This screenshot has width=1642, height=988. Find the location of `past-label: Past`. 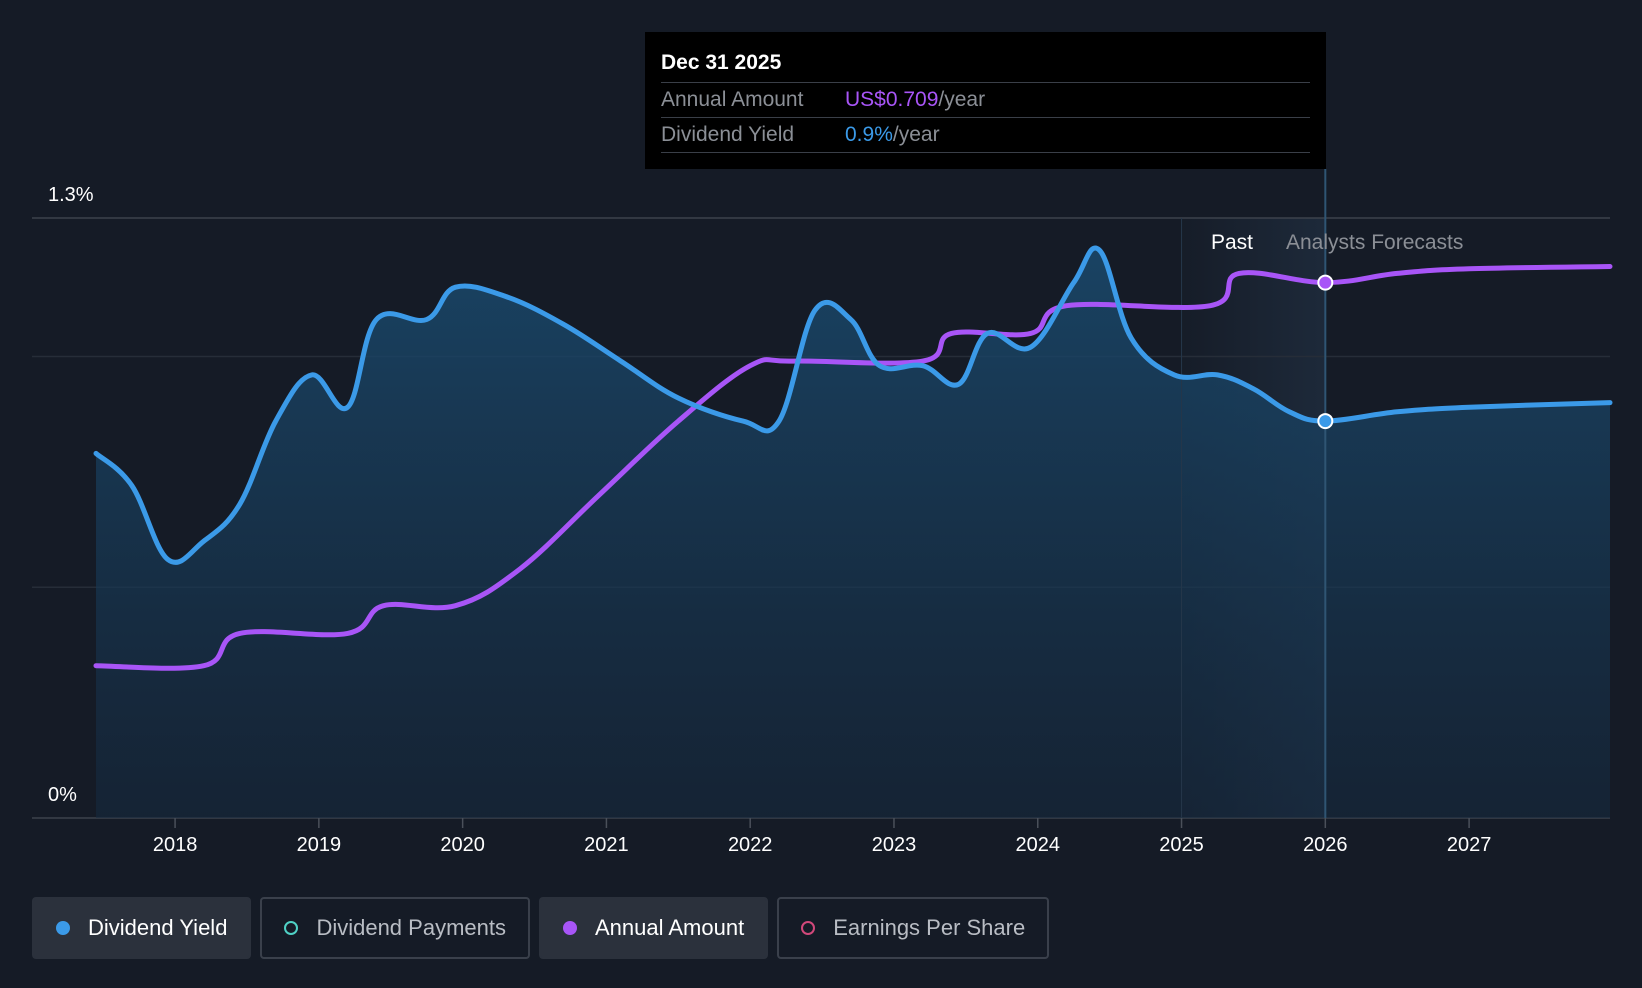

past-label: Past is located at coordinates (1232, 242).